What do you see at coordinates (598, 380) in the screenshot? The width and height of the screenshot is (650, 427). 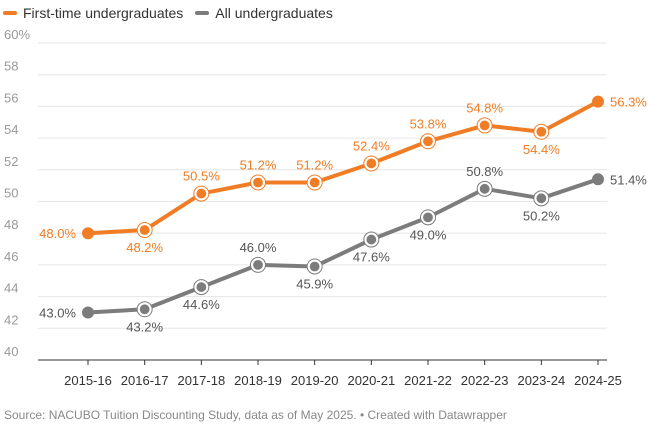 I see `x-tick-label: 2024-25` at bounding box center [598, 380].